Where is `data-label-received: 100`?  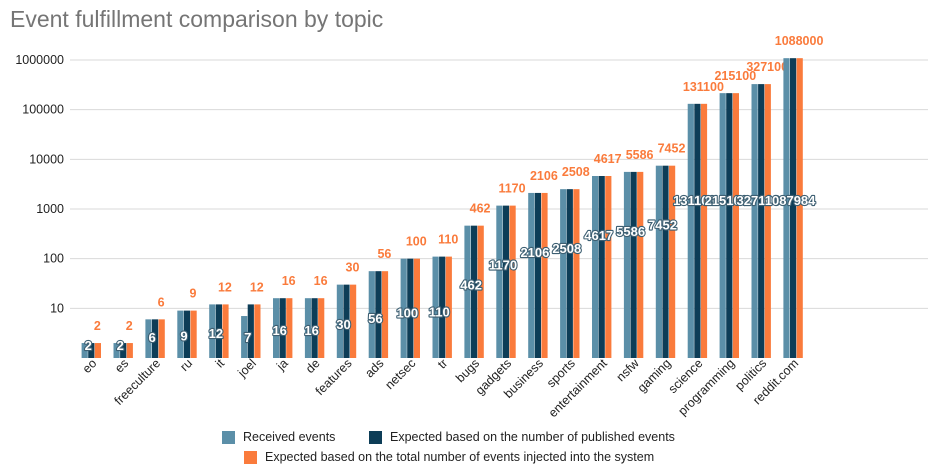
data-label-received: 100 is located at coordinates (407, 312).